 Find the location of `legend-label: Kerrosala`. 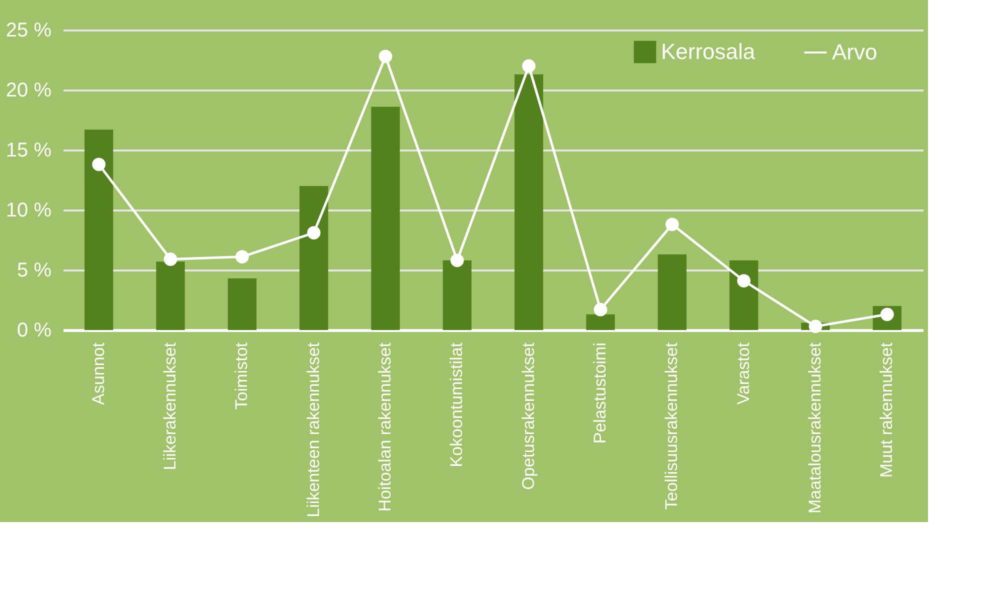

legend-label: Kerrosala is located at coordinates (708, 51).